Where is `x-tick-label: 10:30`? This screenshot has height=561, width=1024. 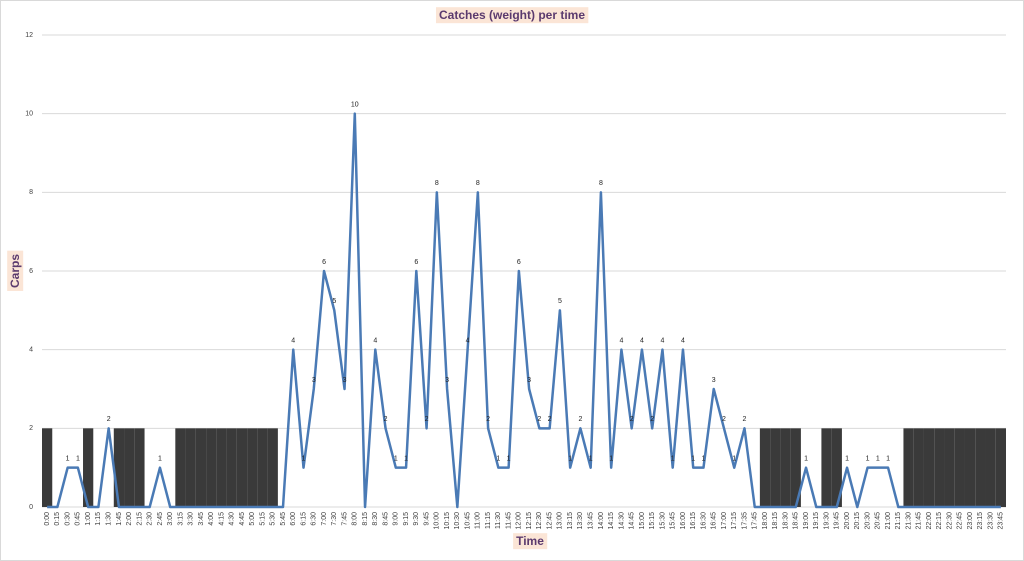
x-tick-label: 10:30 is located at coordinates (457, 521).